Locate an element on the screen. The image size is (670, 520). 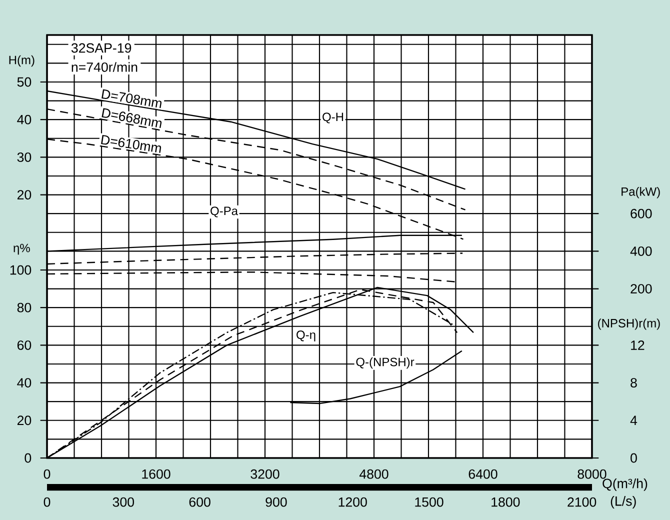
chart-title: 32SAP-19 is located at coordinates (101, 48).